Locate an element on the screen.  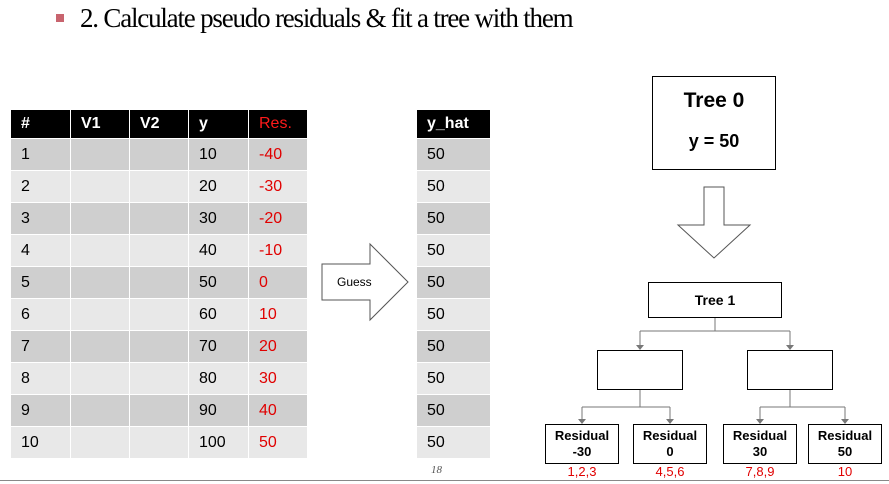
tree1-connectors is located at coordinates (713, 369).